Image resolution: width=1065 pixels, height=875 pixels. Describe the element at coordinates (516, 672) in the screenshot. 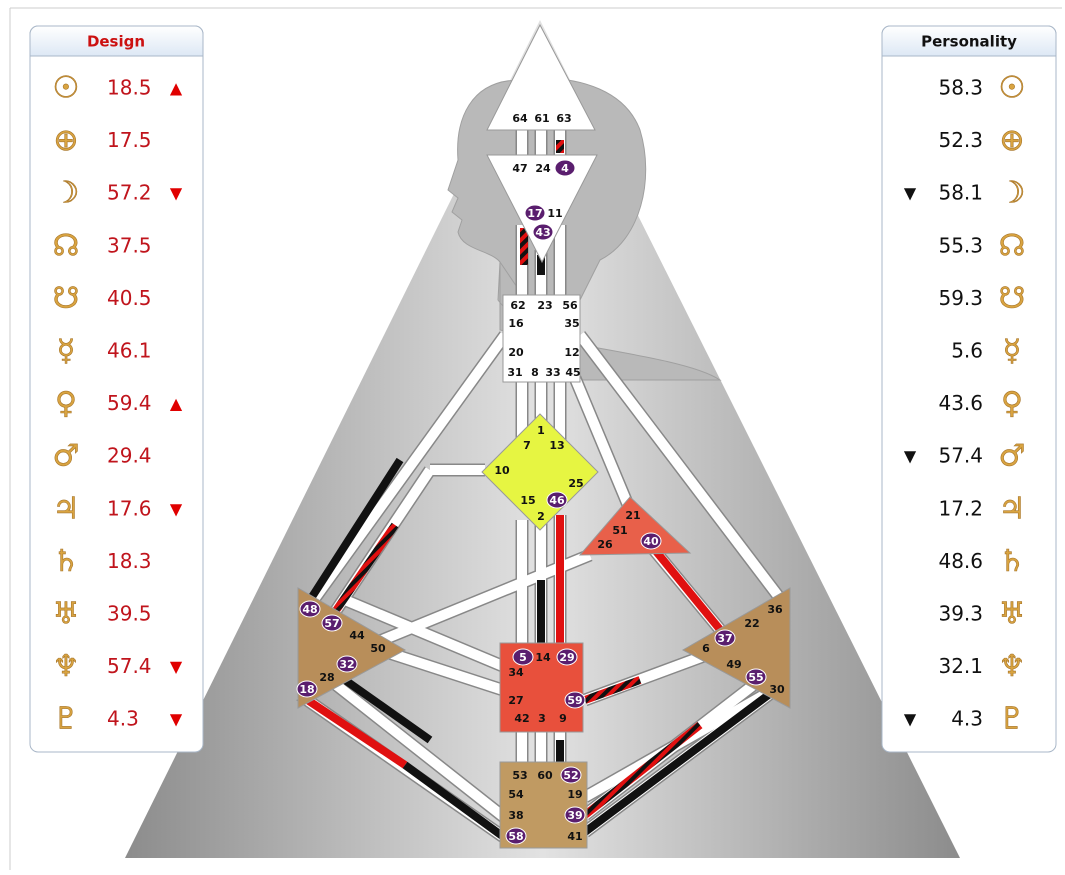

I see `gate-number: 34` at that location.